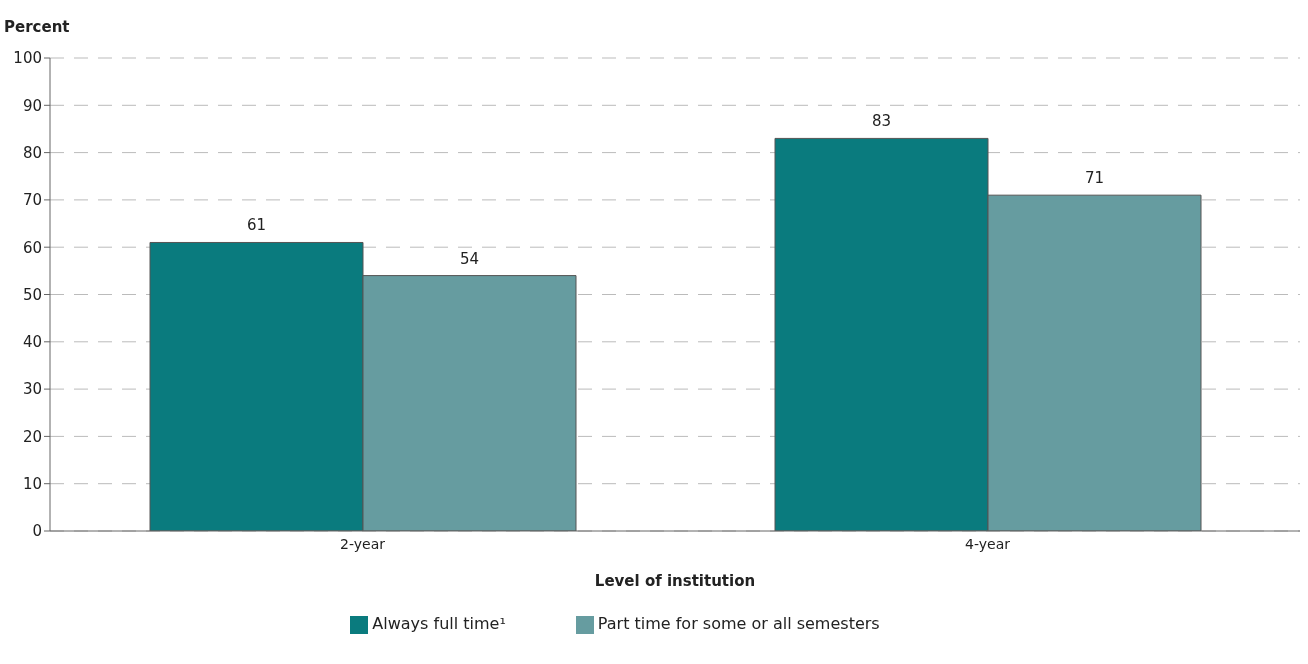 The image size is (1308, 664). What do you see at coordinates (363, 543) in the screenshot?
I see `x-tick-label: 2-year` at bounding box center [363, 543].